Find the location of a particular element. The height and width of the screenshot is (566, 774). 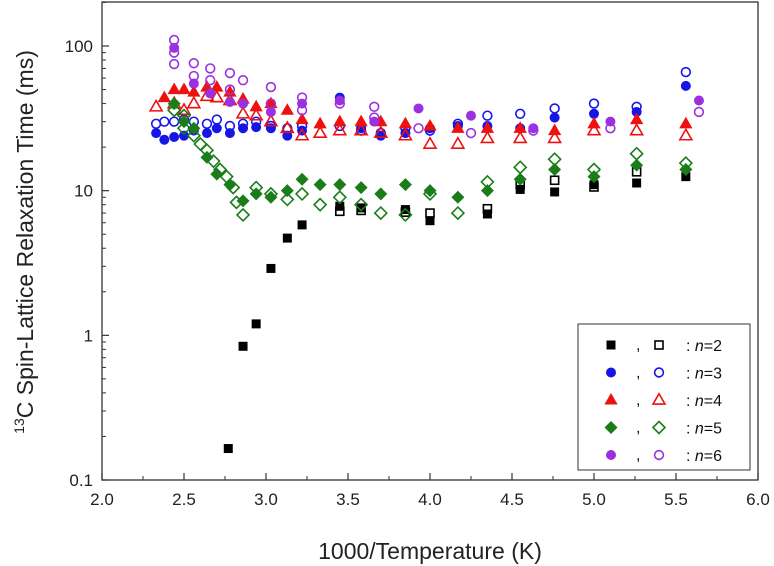

legend-item: ,: n=6 is located at coordinates (664, 456).